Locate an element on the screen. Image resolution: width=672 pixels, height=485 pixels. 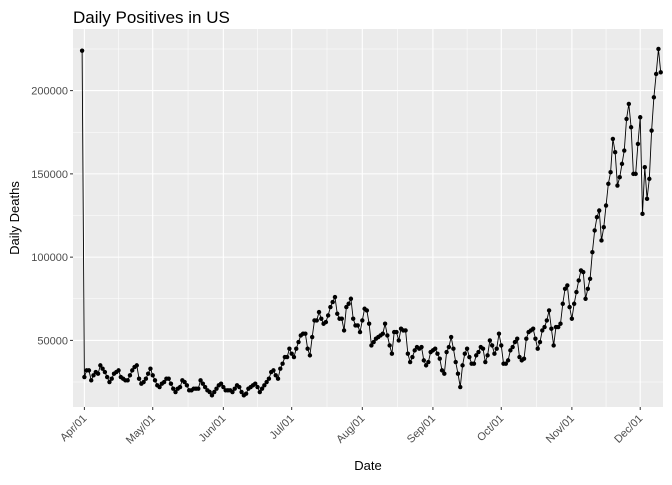
x-tick-label: Jul/01 is located at coordinates (282, 427).